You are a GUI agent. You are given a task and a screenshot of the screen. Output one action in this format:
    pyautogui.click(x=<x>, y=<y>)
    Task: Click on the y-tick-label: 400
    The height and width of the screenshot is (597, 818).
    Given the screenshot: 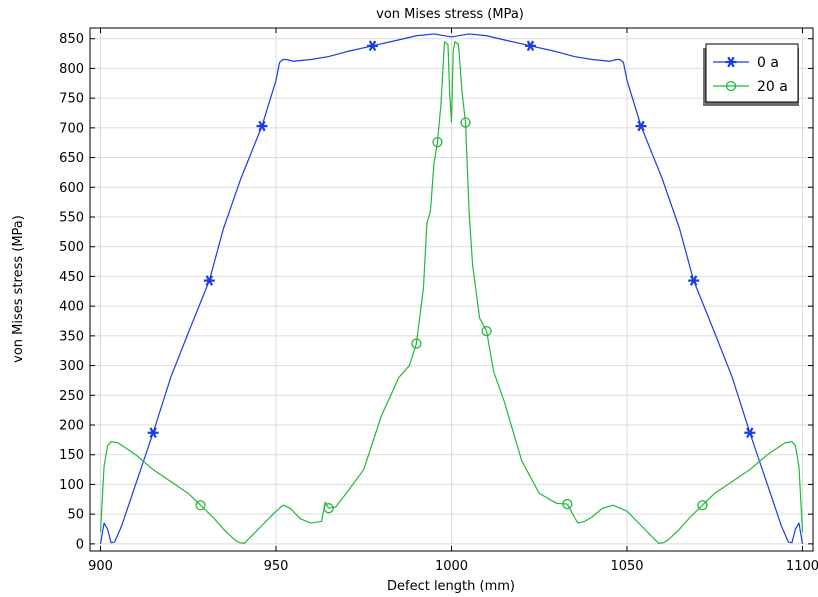 What is the action you would take?
    pyautogui.click(x=71, y=307)
    